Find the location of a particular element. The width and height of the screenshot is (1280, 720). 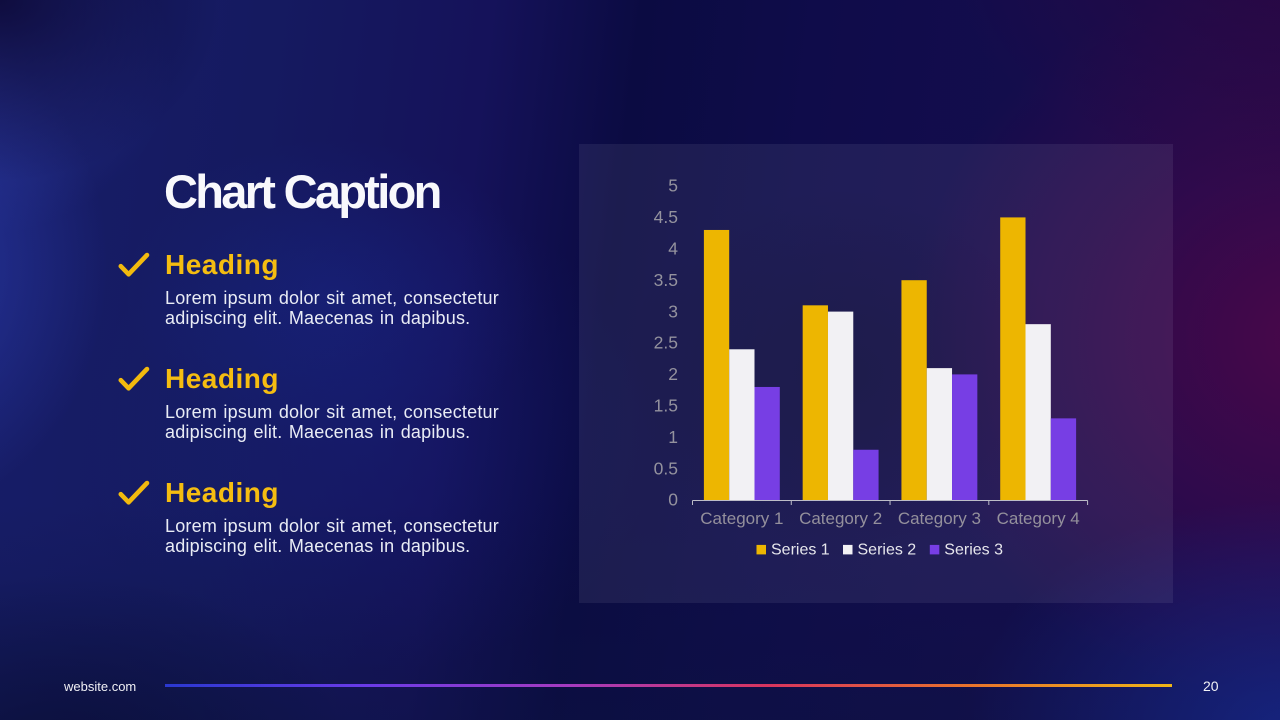

svg-text: Category 3 is located at coordinates (939, 518).